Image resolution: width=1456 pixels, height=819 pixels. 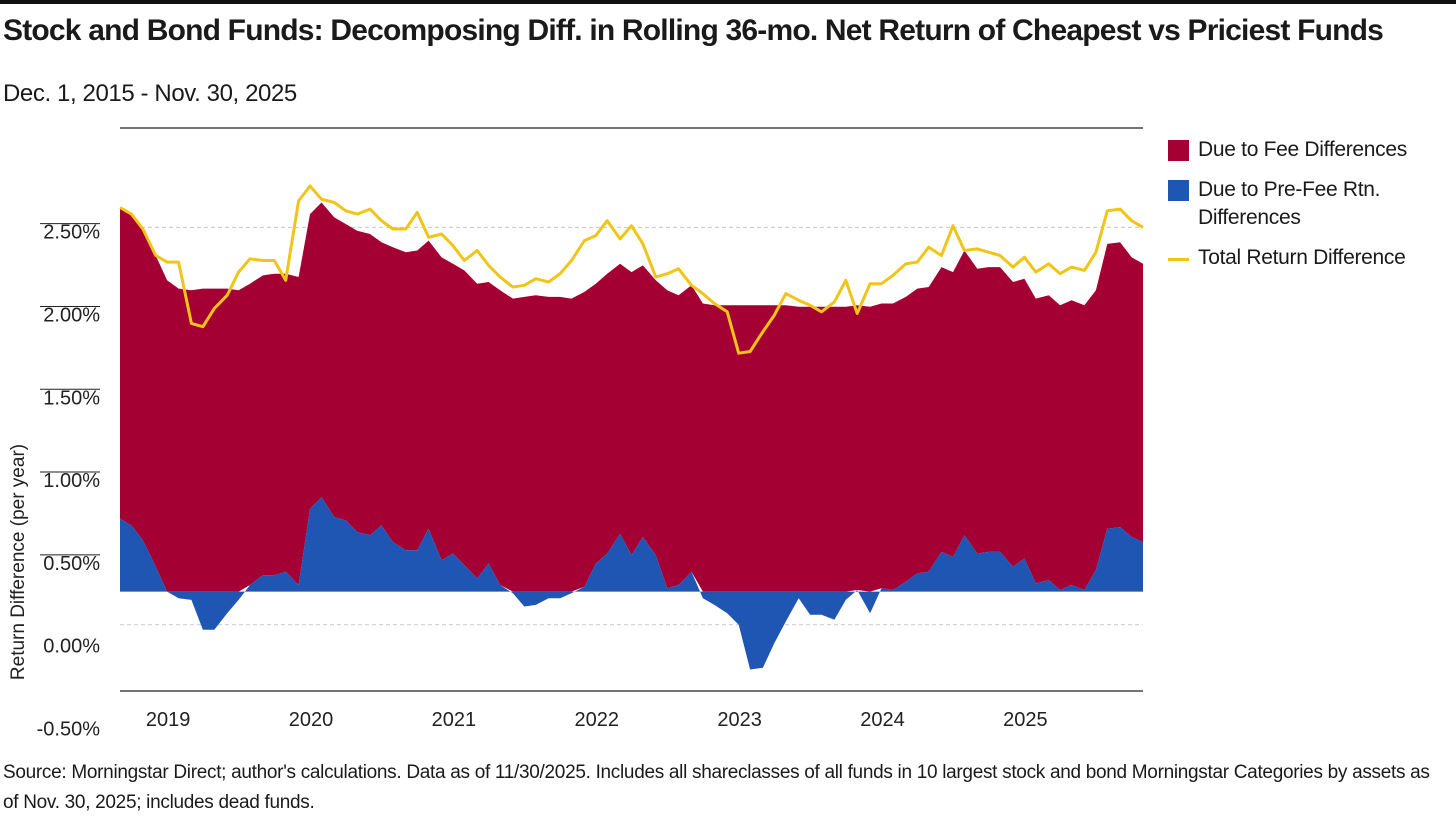 What do you see at coordinates (631, 583) in the screenshot?
I see `area-prefee-differences` at bounding box center [631, 583].